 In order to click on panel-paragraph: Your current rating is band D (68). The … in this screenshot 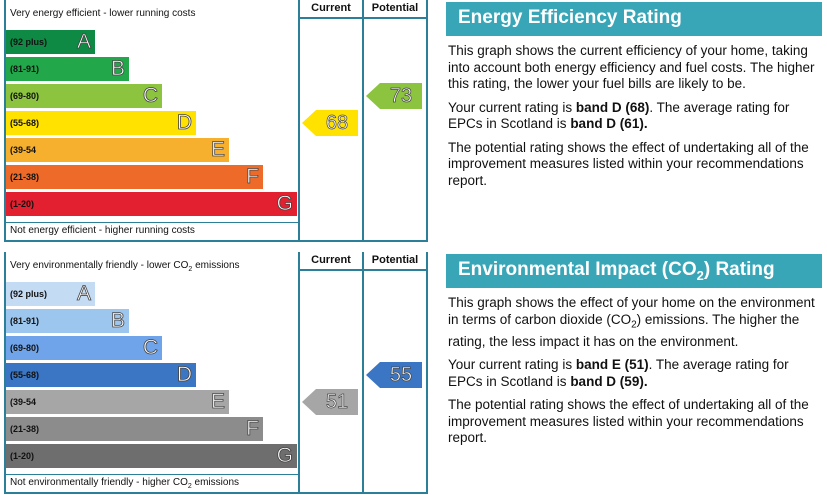, I will do `click(619, 115)`.